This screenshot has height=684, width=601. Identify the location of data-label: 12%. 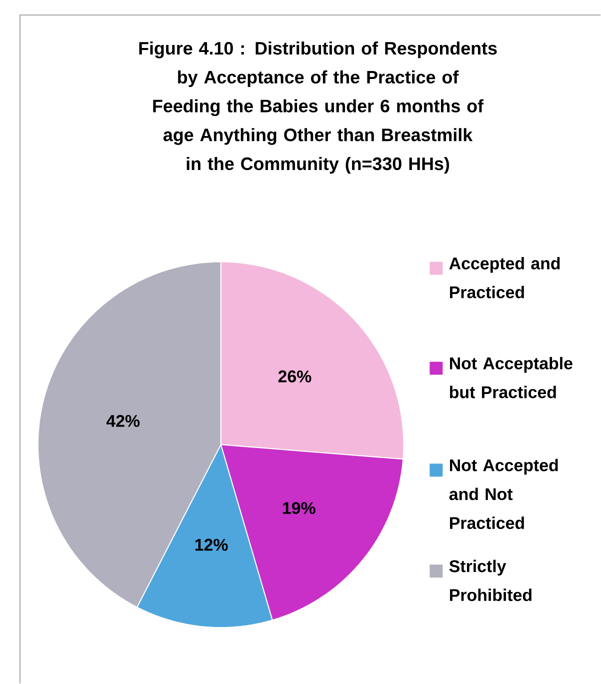
(211, 544).